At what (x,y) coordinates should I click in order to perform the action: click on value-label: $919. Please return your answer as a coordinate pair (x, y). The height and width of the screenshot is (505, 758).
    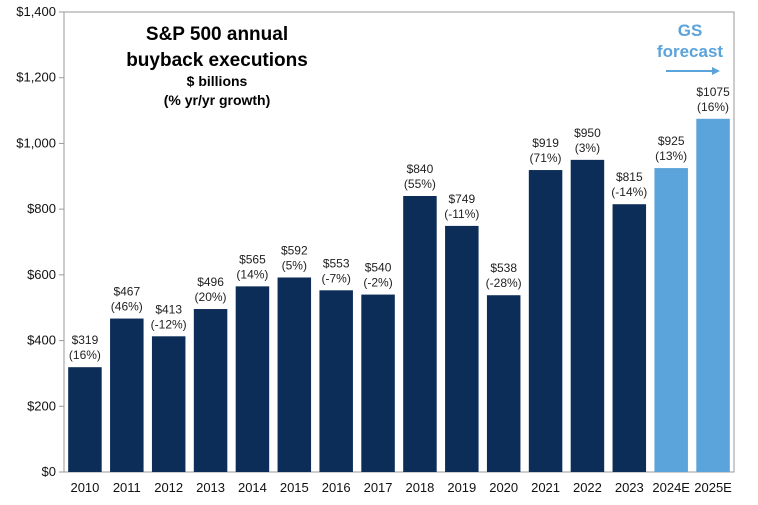
    Looking at the image, I should click on (545, 143).